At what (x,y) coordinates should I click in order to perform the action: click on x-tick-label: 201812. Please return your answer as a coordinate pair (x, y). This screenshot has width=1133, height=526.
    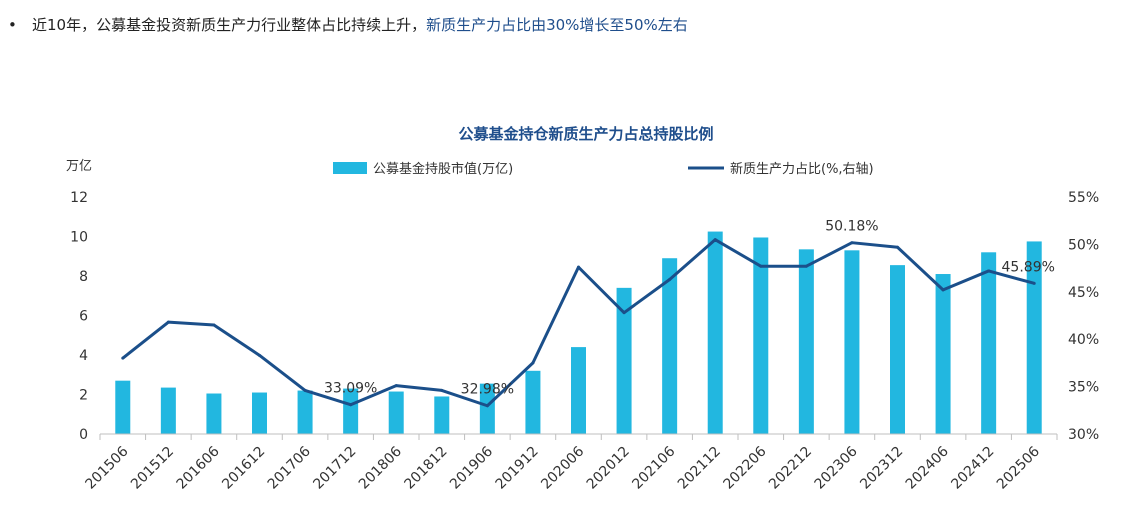
    Looking at the image, I should click on (426, 468).